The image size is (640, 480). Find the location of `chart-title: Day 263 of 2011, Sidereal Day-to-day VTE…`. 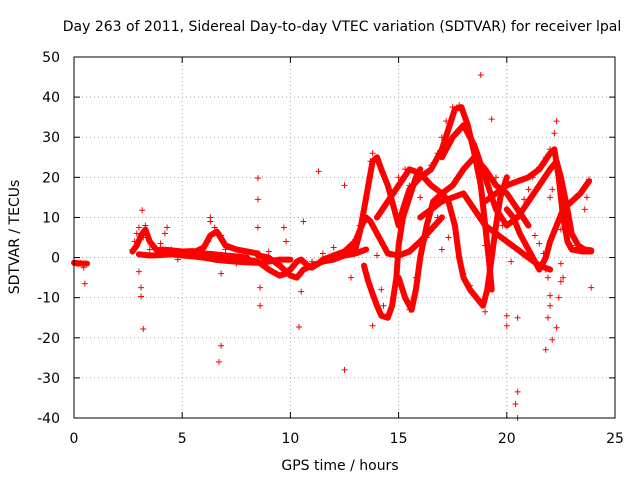

chart-title: Day 263 of 2011, Sidereal Day-to-day VTE… is located at coordinates (342, 27).